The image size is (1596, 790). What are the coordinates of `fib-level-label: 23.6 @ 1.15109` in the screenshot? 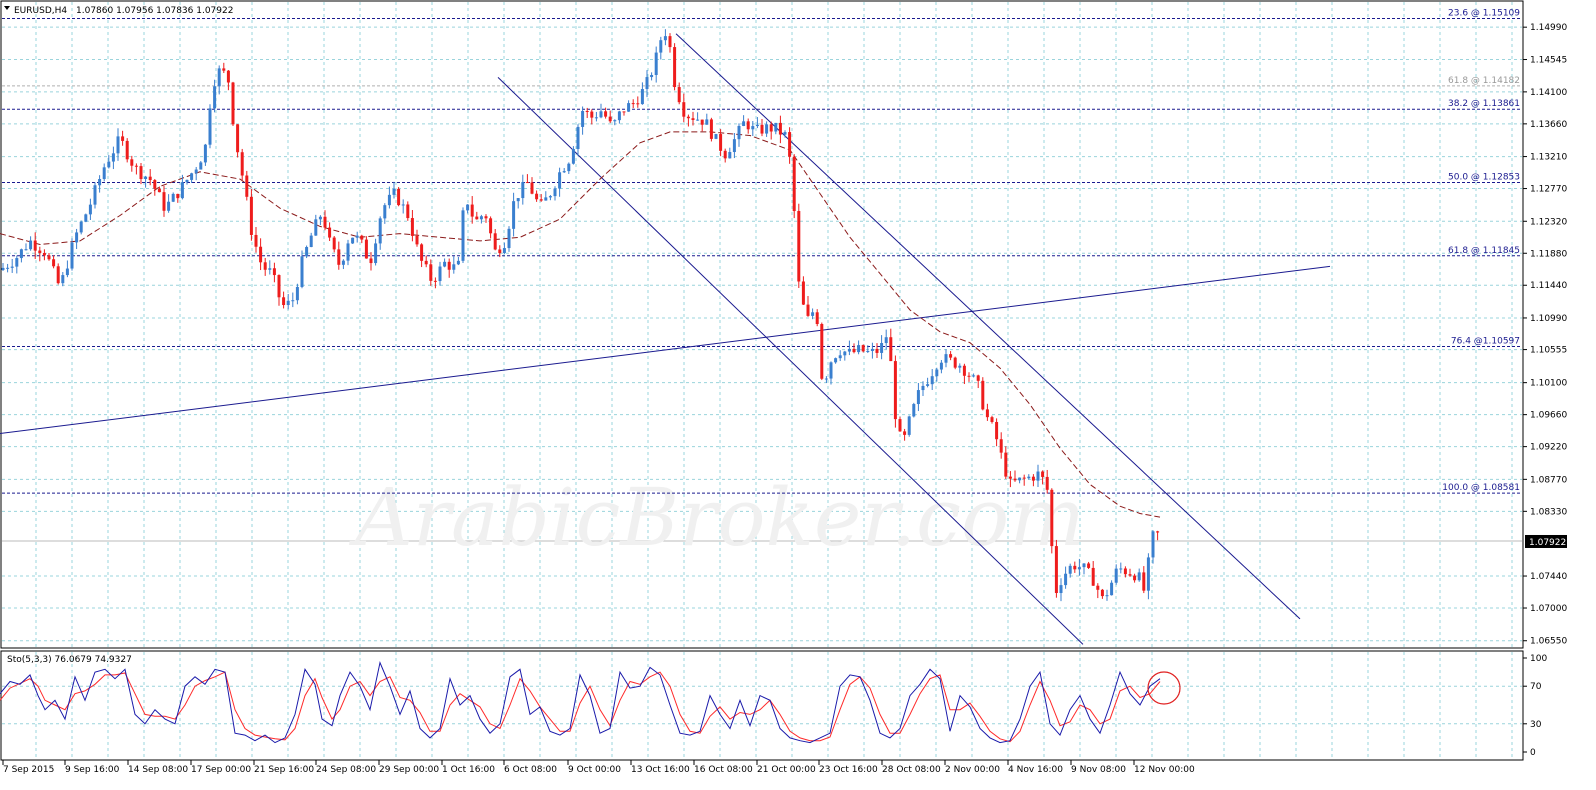 It's located at (1484, 14).